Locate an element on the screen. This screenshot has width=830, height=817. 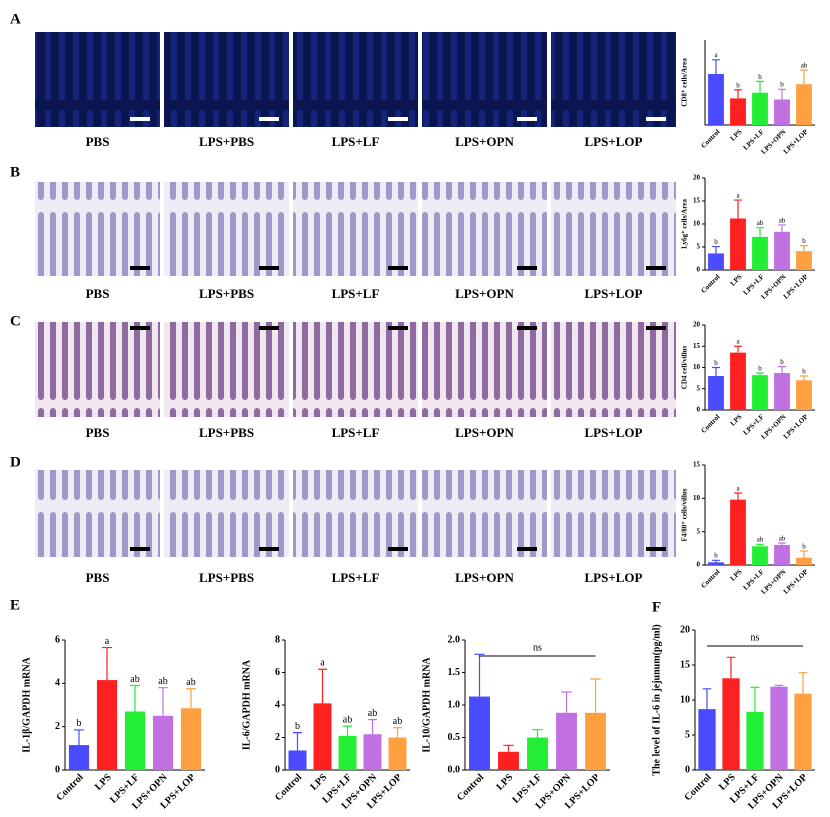
y-tick-label: 15 is located at coordinates (697, 346).